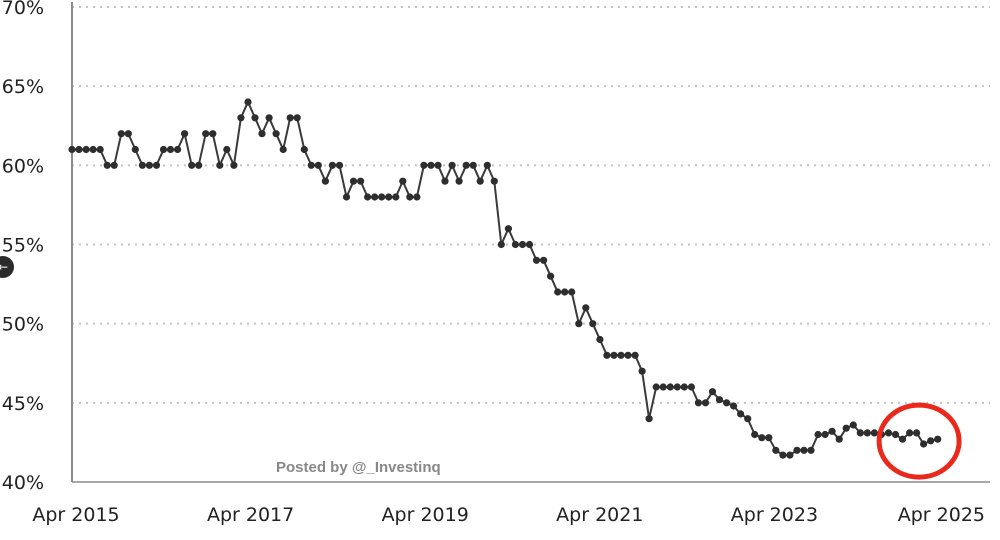 The width and height of the screenshot is (1000, 540). Describe the element at coordinates (23, 166) in the screenshot. I see `y-tick-label: 60%` at that location.